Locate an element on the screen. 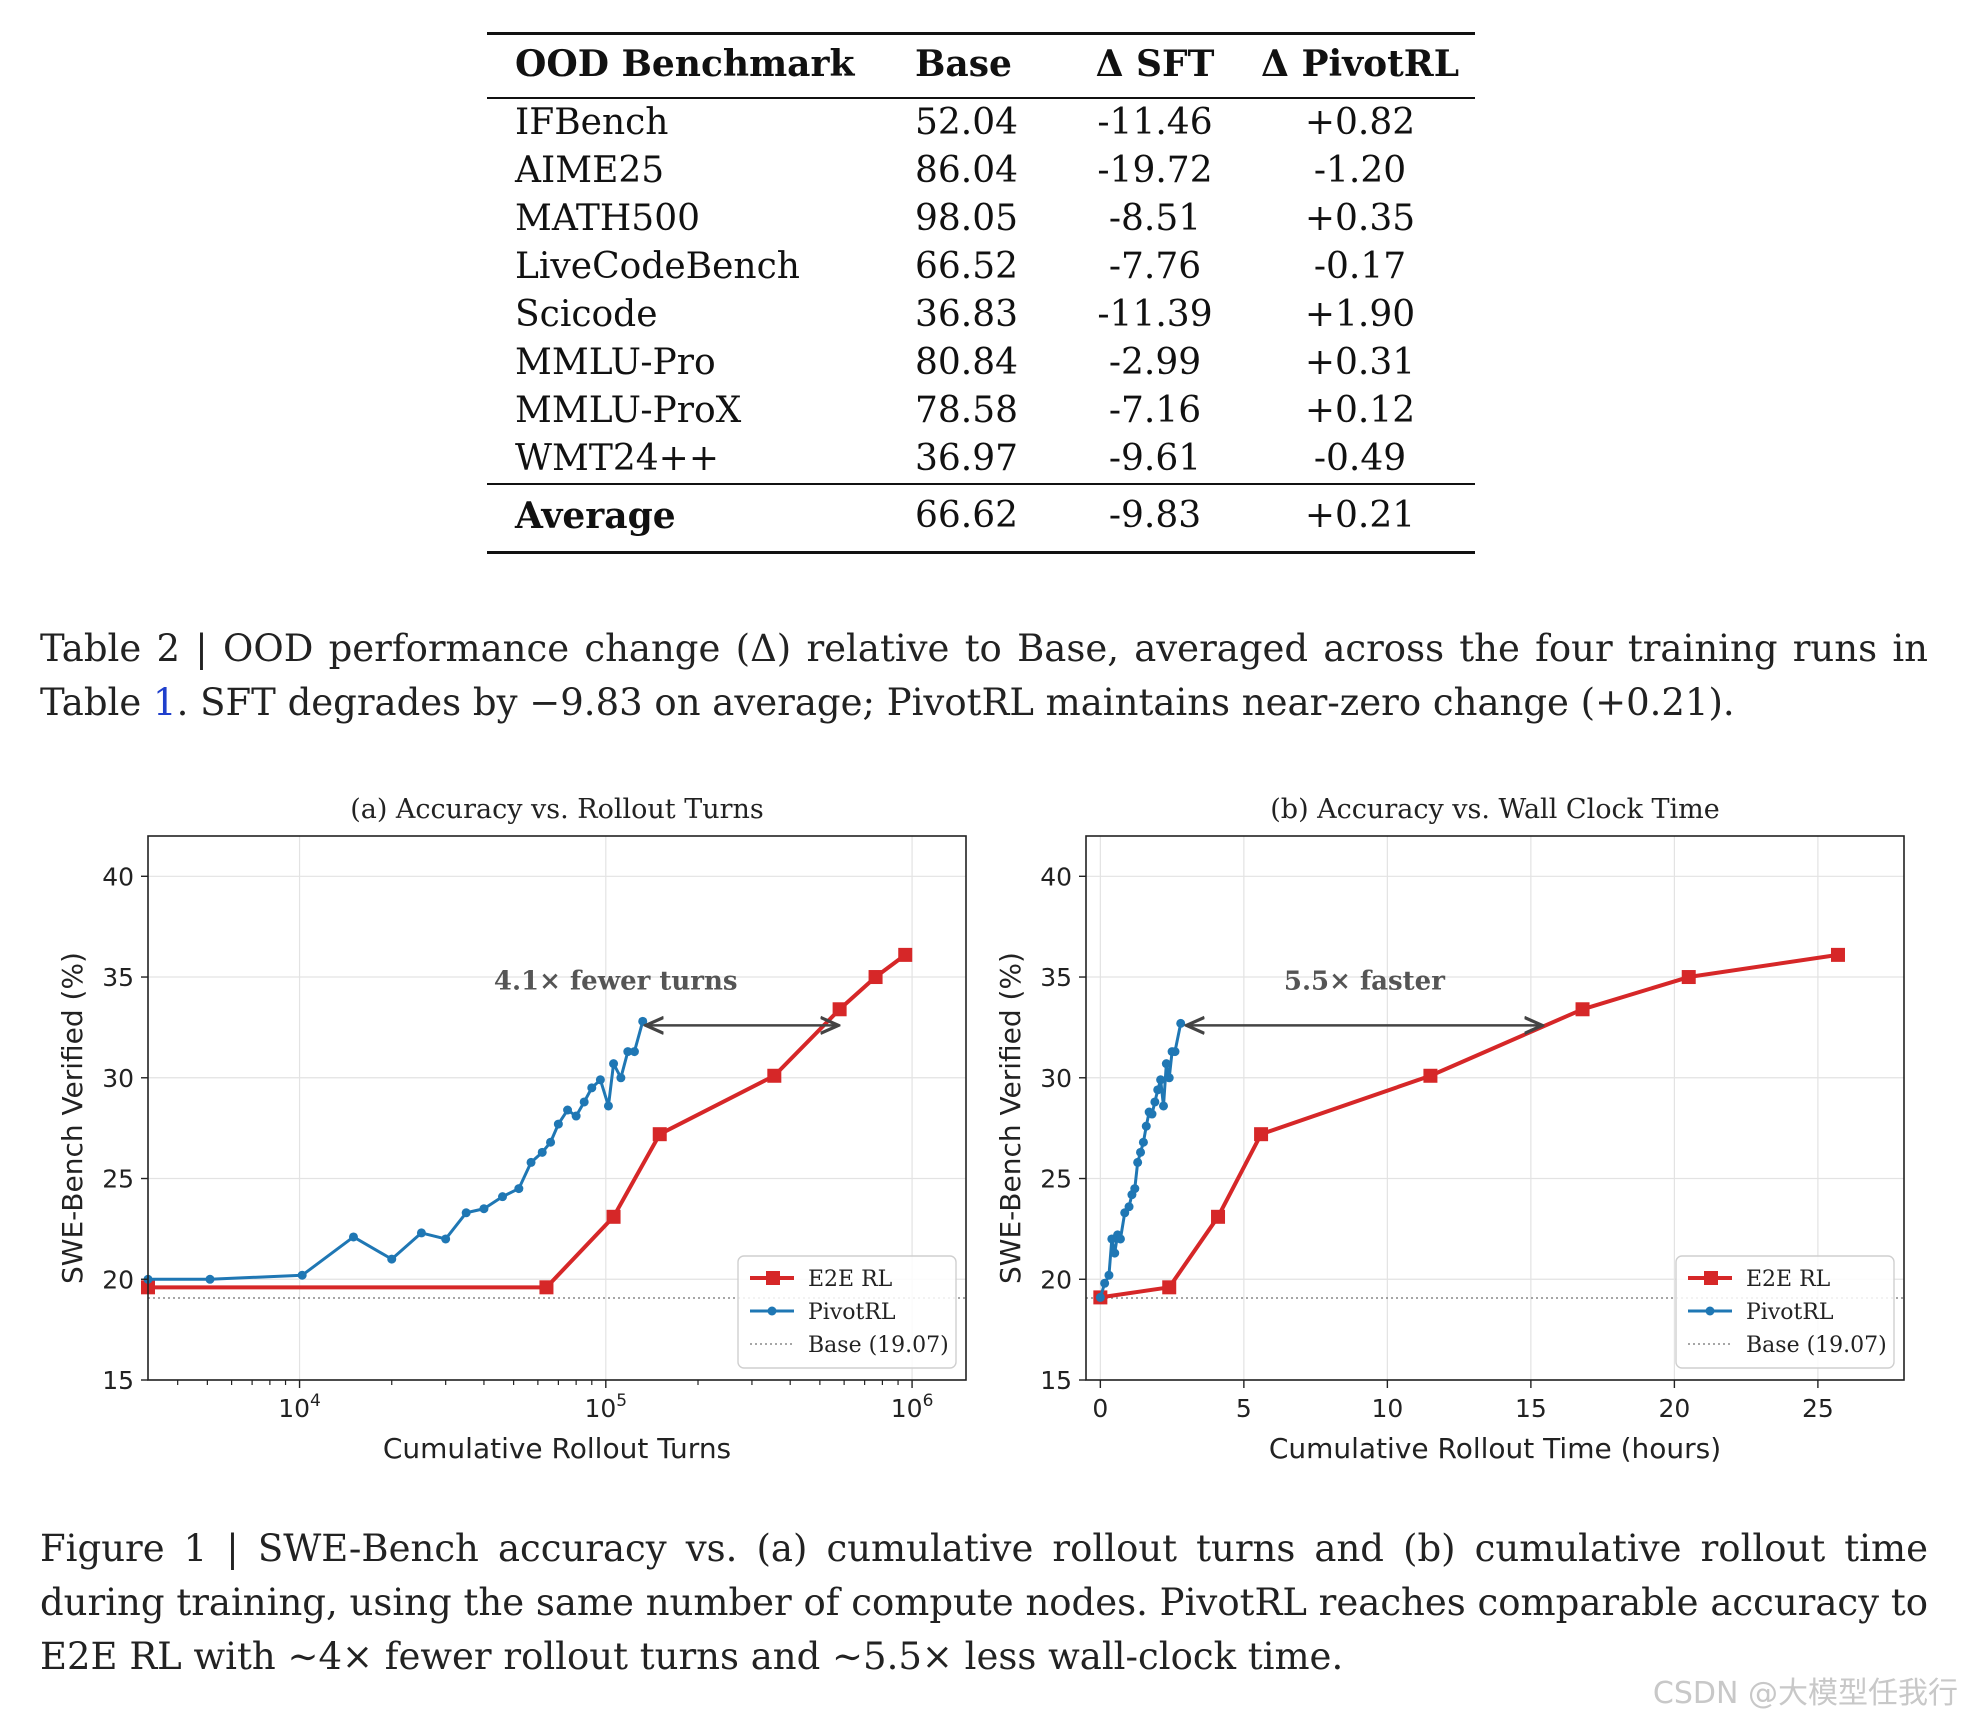 Image resolution: width=1964 pixels, height=1718 pixels. annotation-label: 4.1× fewer turns is located at coordinates (616, 981).